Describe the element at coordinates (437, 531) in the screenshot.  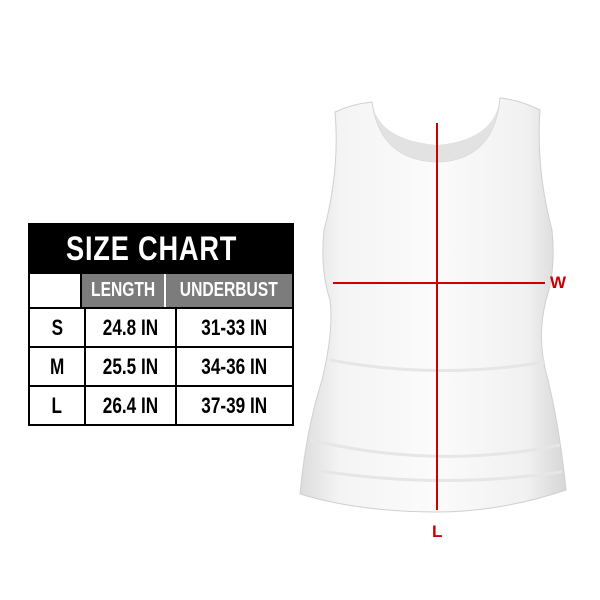
I see `length-label: L` at that location.